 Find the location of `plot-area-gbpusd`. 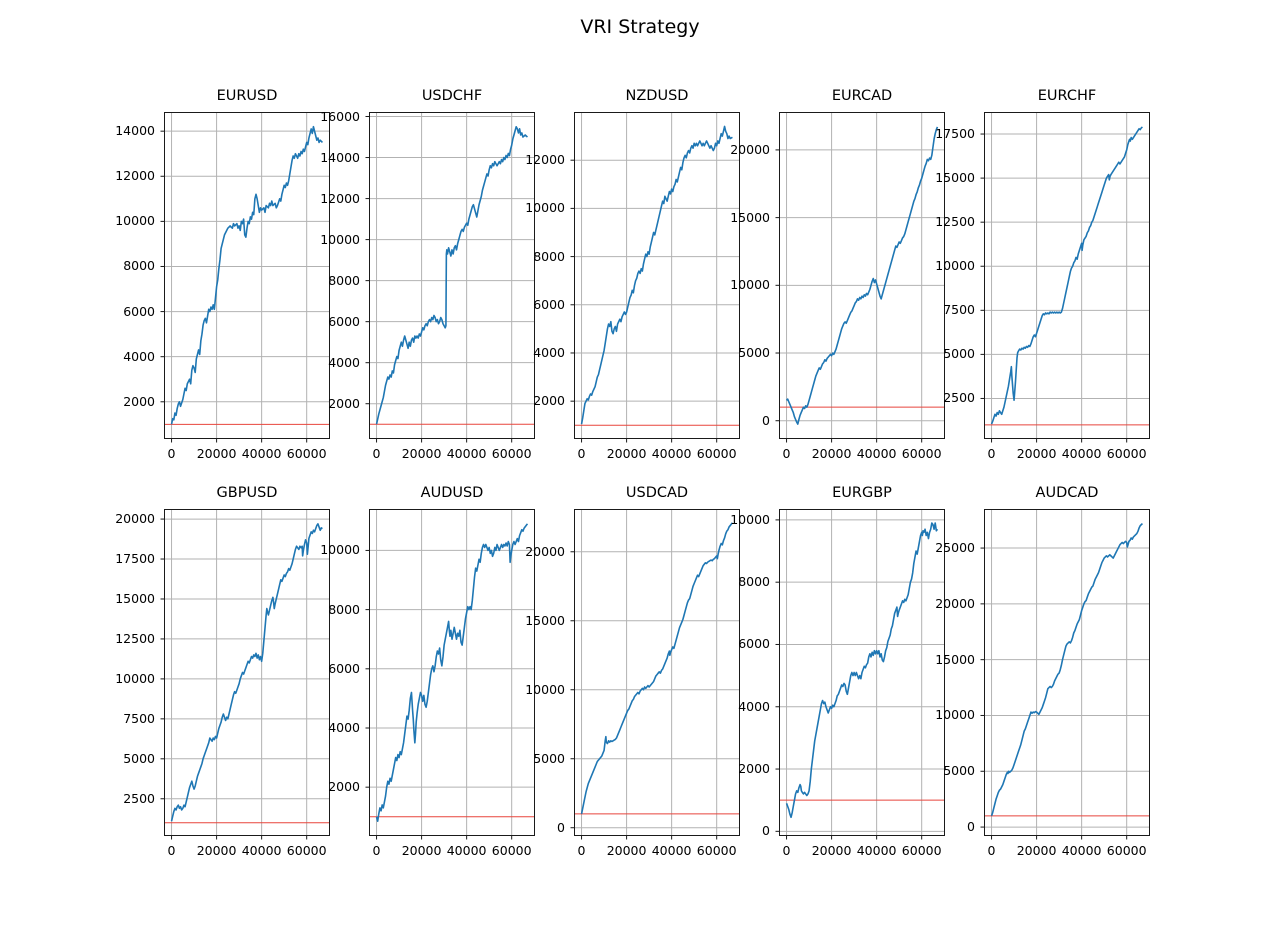

plot-area-gbpusd is located at coordinates (245, 674).